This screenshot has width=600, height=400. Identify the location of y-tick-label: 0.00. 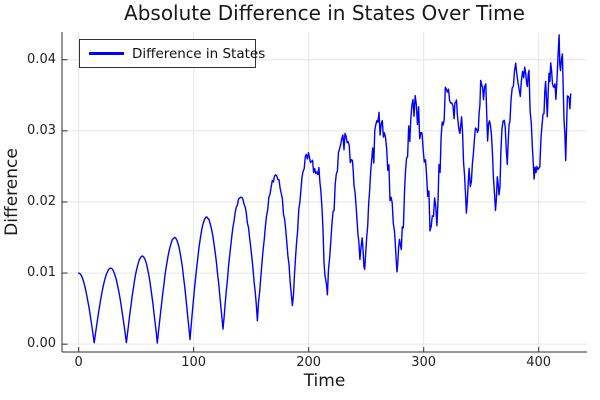
(41, 344).